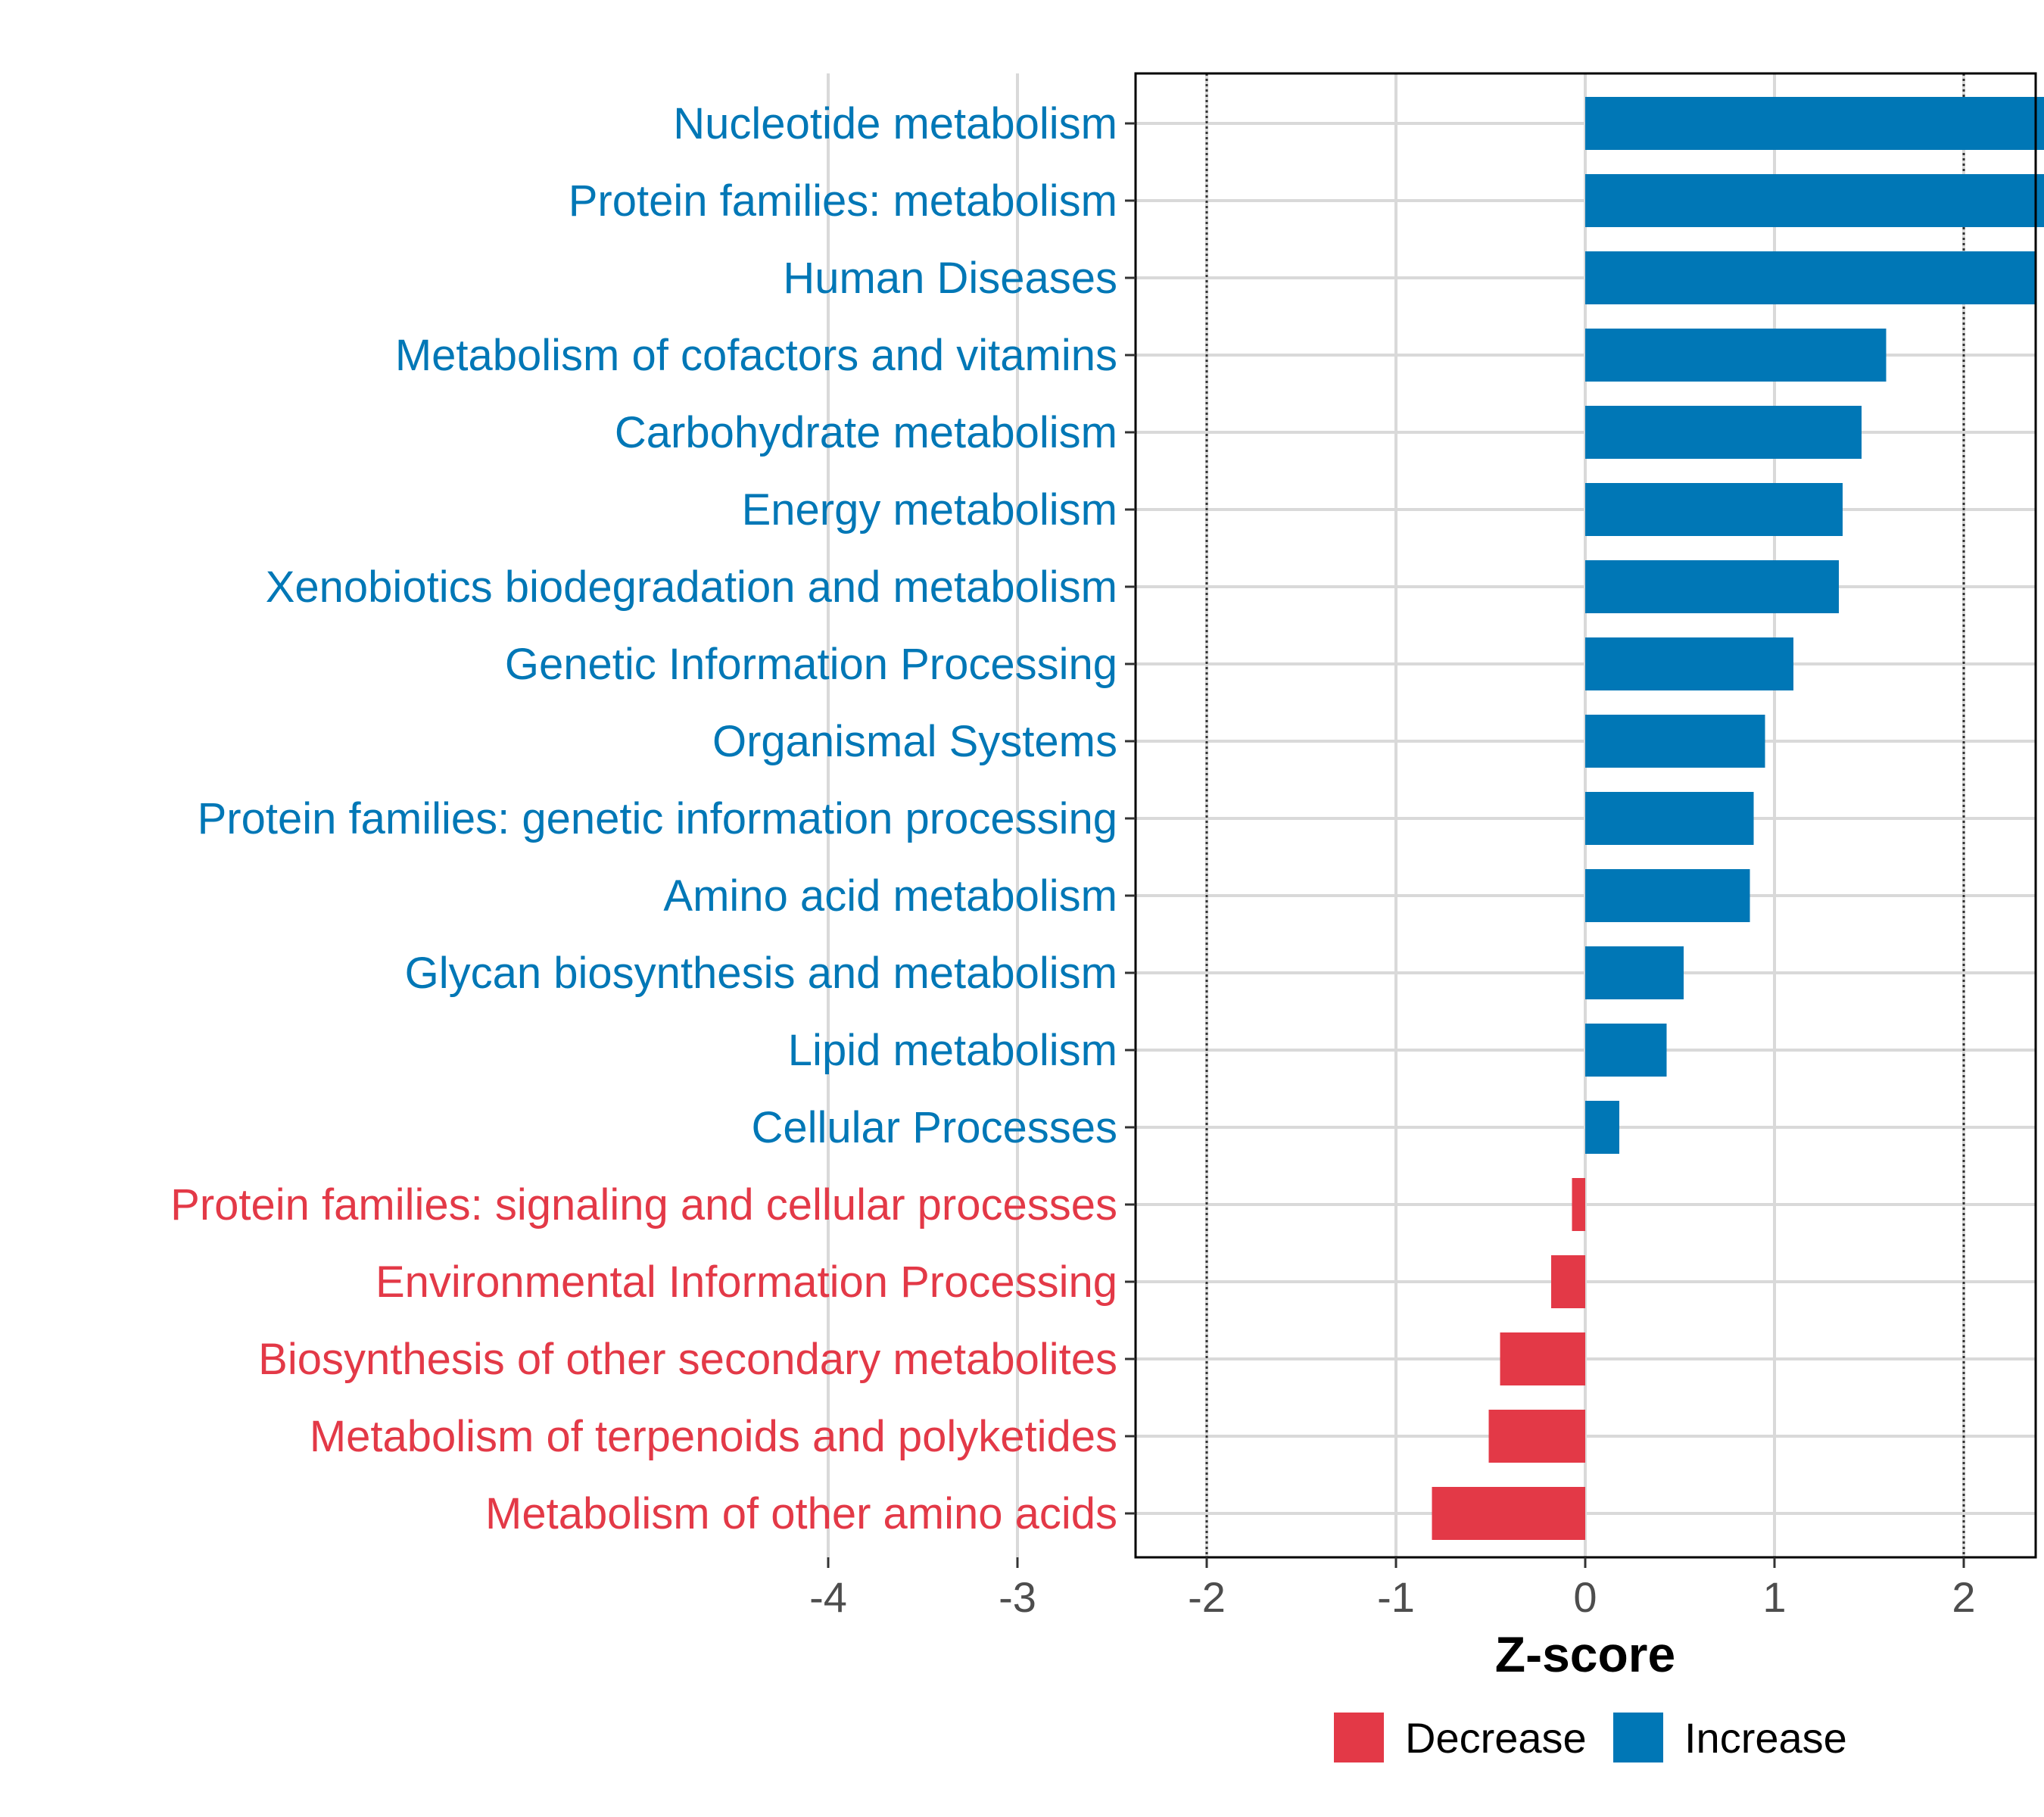 The height and width of the screenshot is (1817, 2044). What do you see at coordinates (1774, 1597) in the screenshot?
I see `x-tick-label: 1` at bounding box center [1774, 1597].